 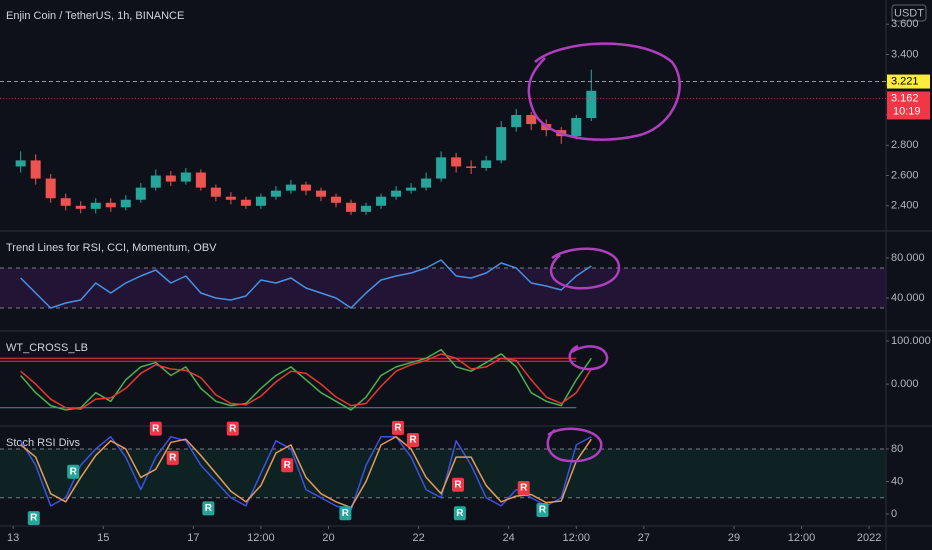 I want to click on unit-label: USDT, so click(x=909, y=13).